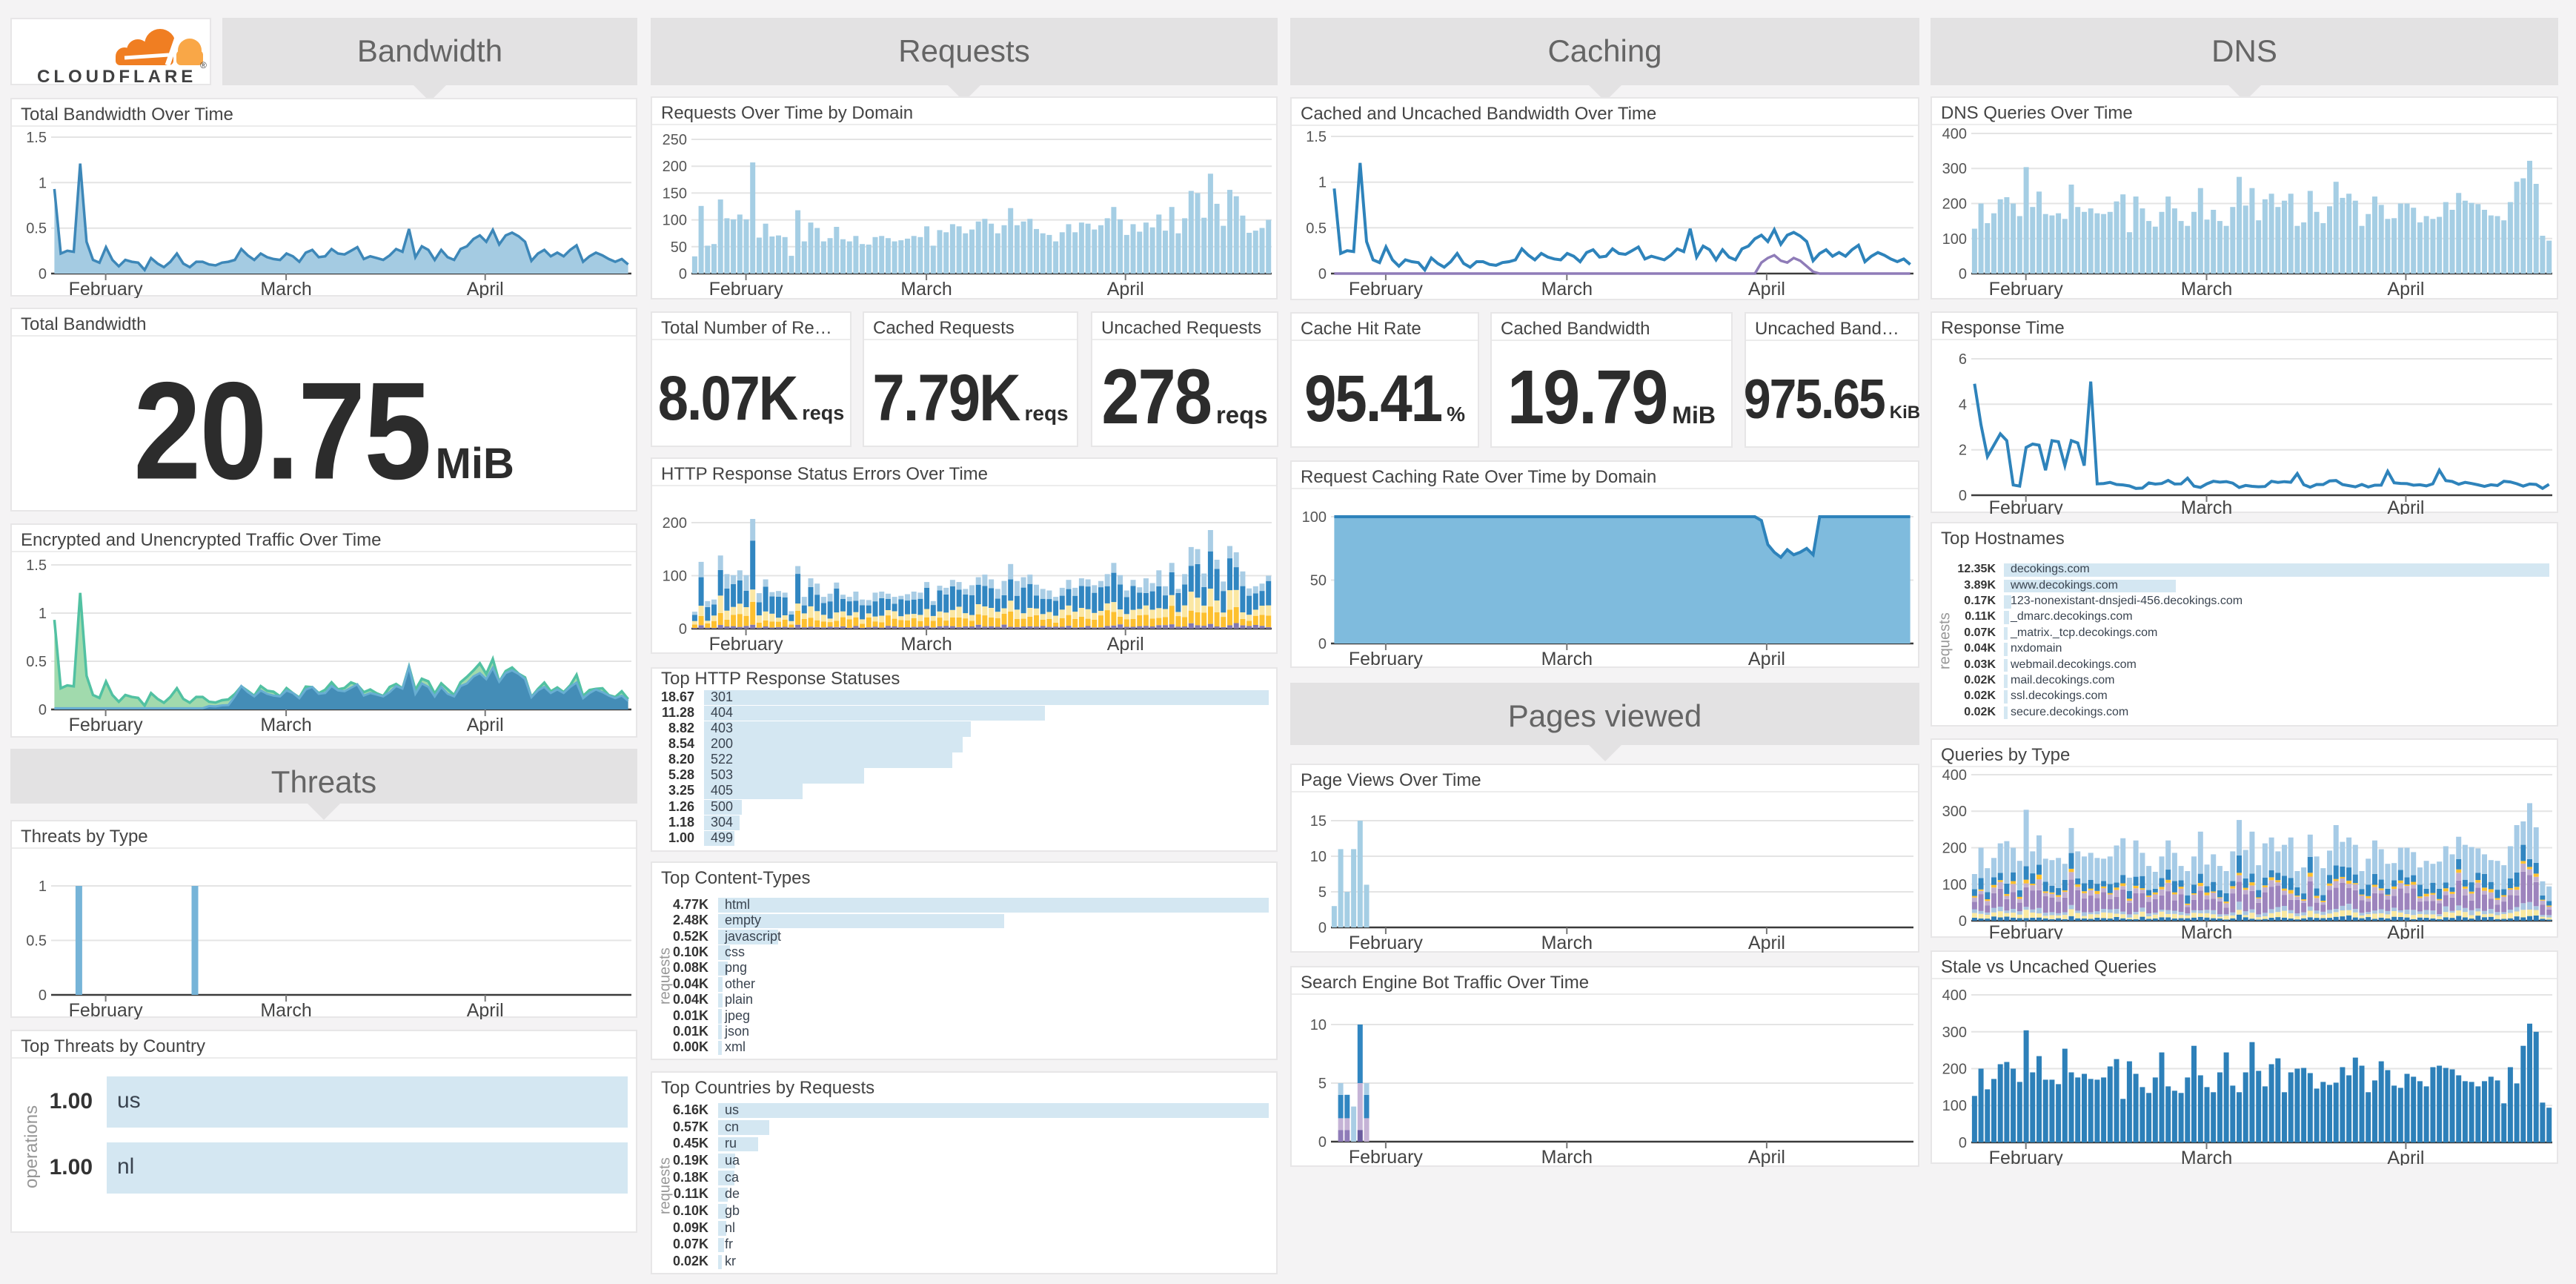 The width and height of the screenshot is (2576, 1284). I want to click on svg-text: 4, so click(1963, 405).